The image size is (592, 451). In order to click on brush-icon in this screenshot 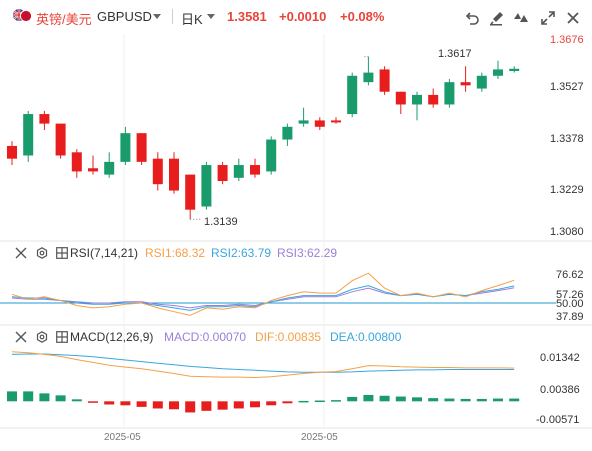, I will do `click(497, 18)`.